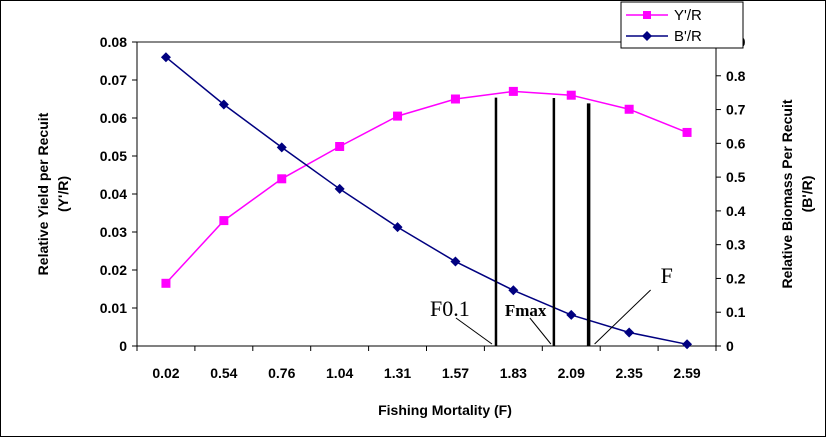 Image resolution: width=828 pixels, height=439 pixels. Describe the element at coordinates (667, 275) in the screenshot. I see `annotation-f: F` at that location.